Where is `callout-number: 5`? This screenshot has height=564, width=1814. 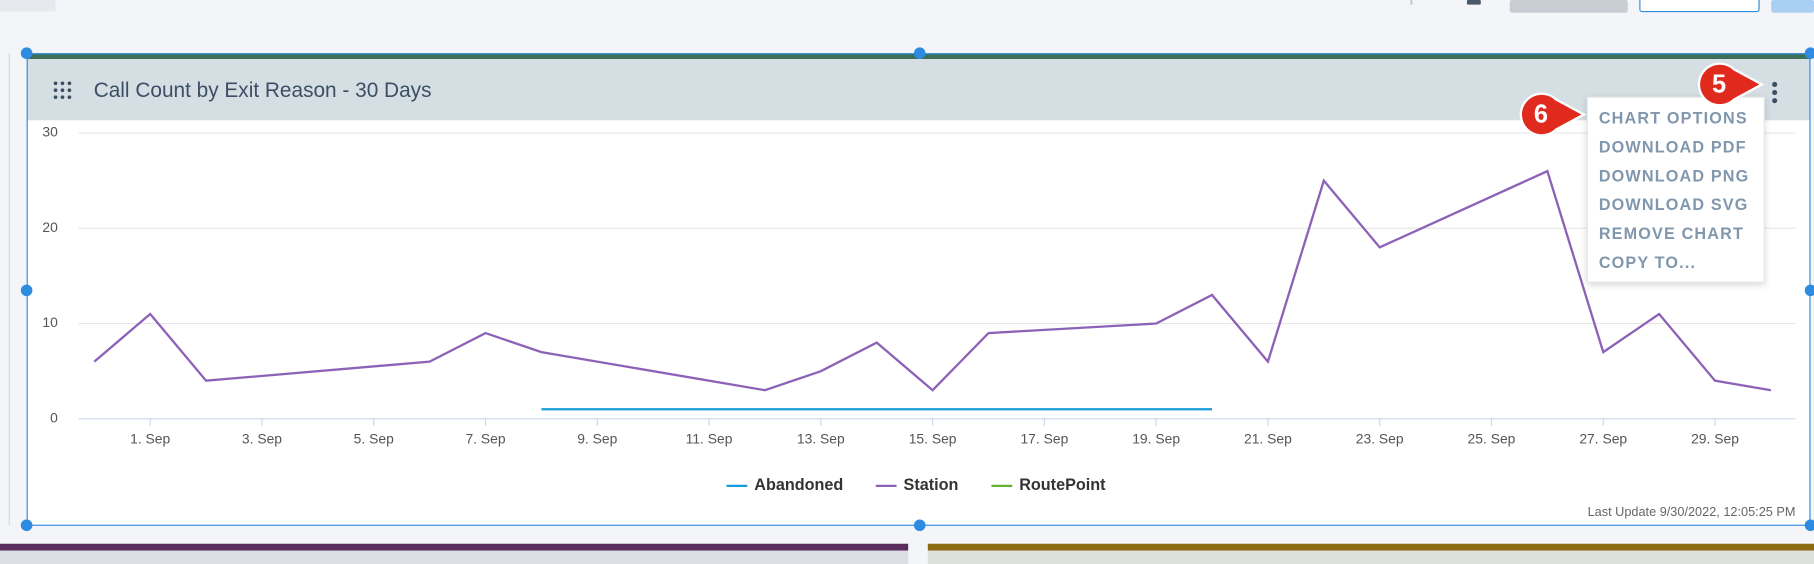
callout-number: 5 is located at coordinates (1719, 84).